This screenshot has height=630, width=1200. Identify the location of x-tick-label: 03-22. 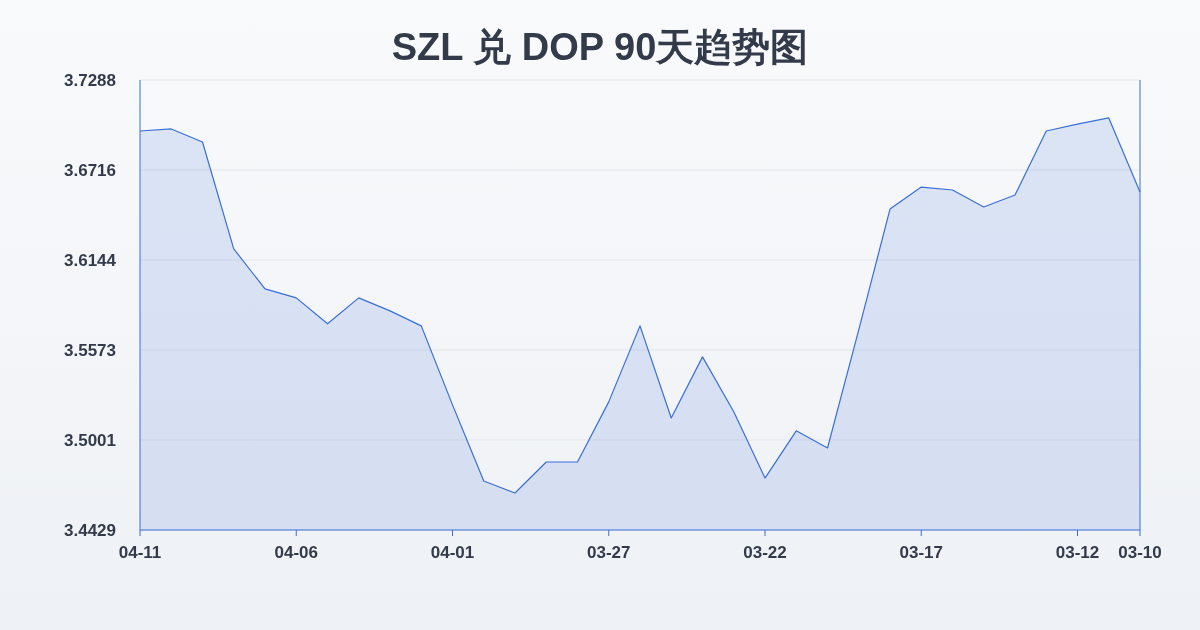
(765, 552).